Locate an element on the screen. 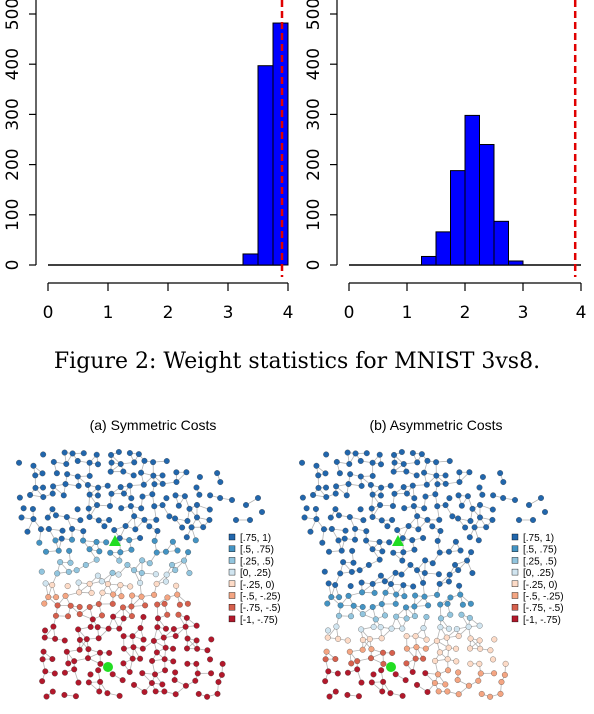 This screenshot has width=594, height=714. panel-a-title: (a) Symmetric Costs is located at coordinates (153, 425).